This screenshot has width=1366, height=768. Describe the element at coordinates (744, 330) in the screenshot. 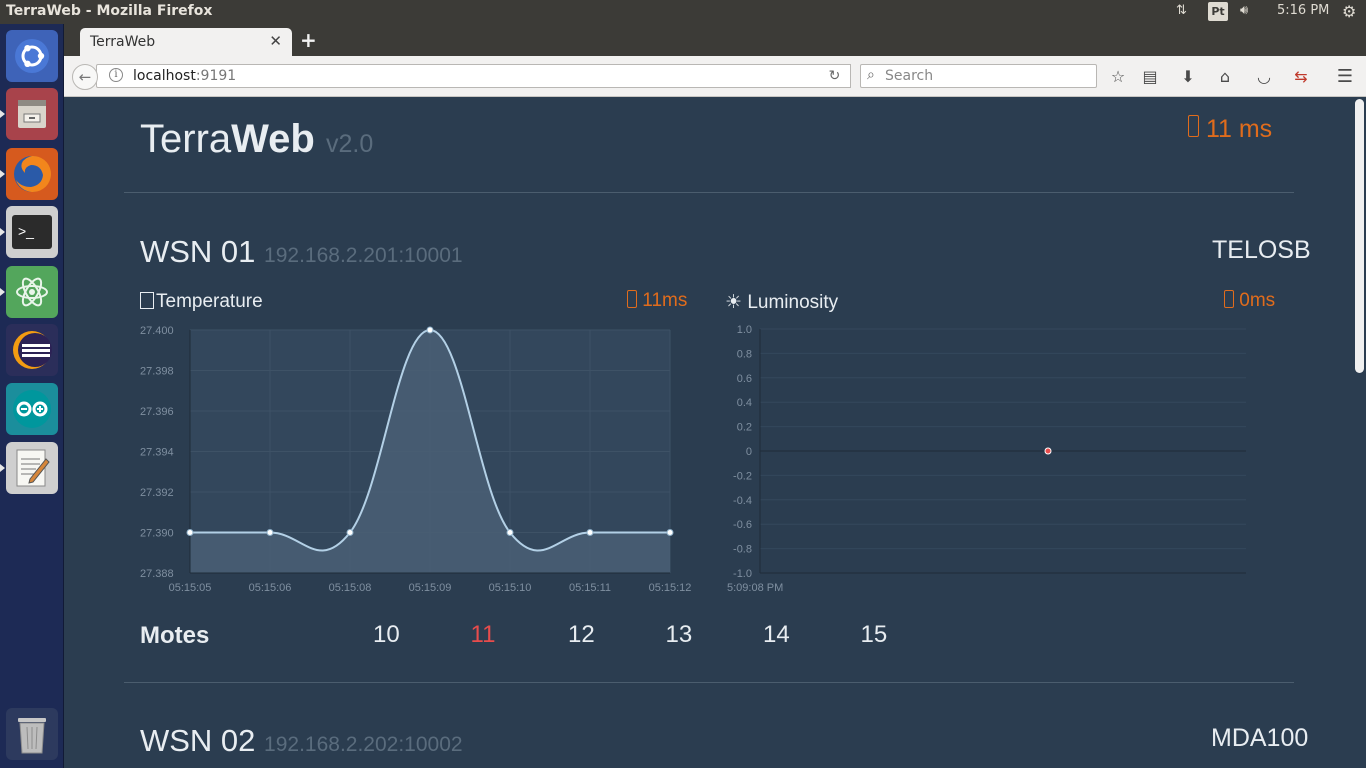

I see `y-tick-label: 1.0` at that location.